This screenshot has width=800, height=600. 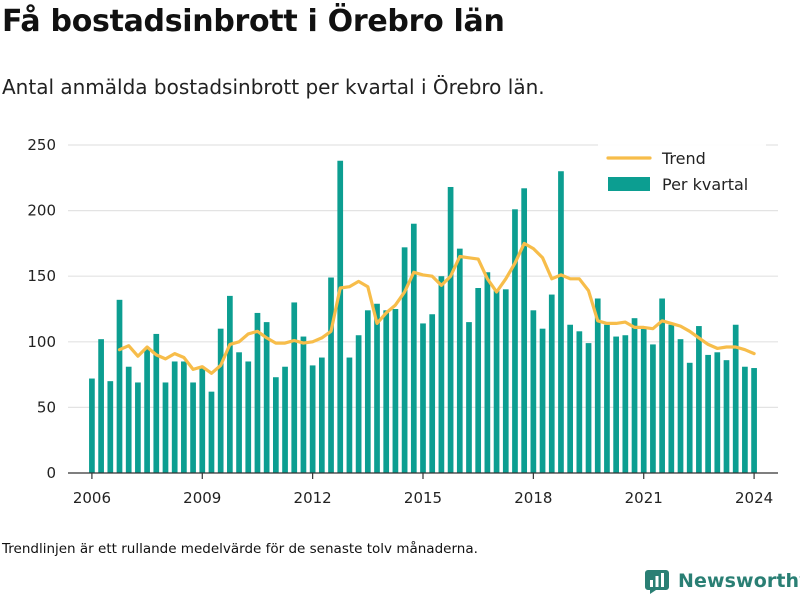 I want to click on x-tick-label: 2012, so click(x=313, y=498).